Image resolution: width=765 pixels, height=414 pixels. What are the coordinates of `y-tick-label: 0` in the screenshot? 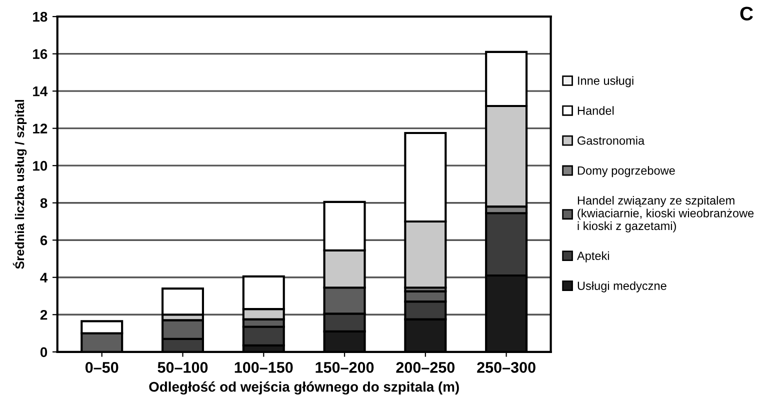 It's located at (44, 352).